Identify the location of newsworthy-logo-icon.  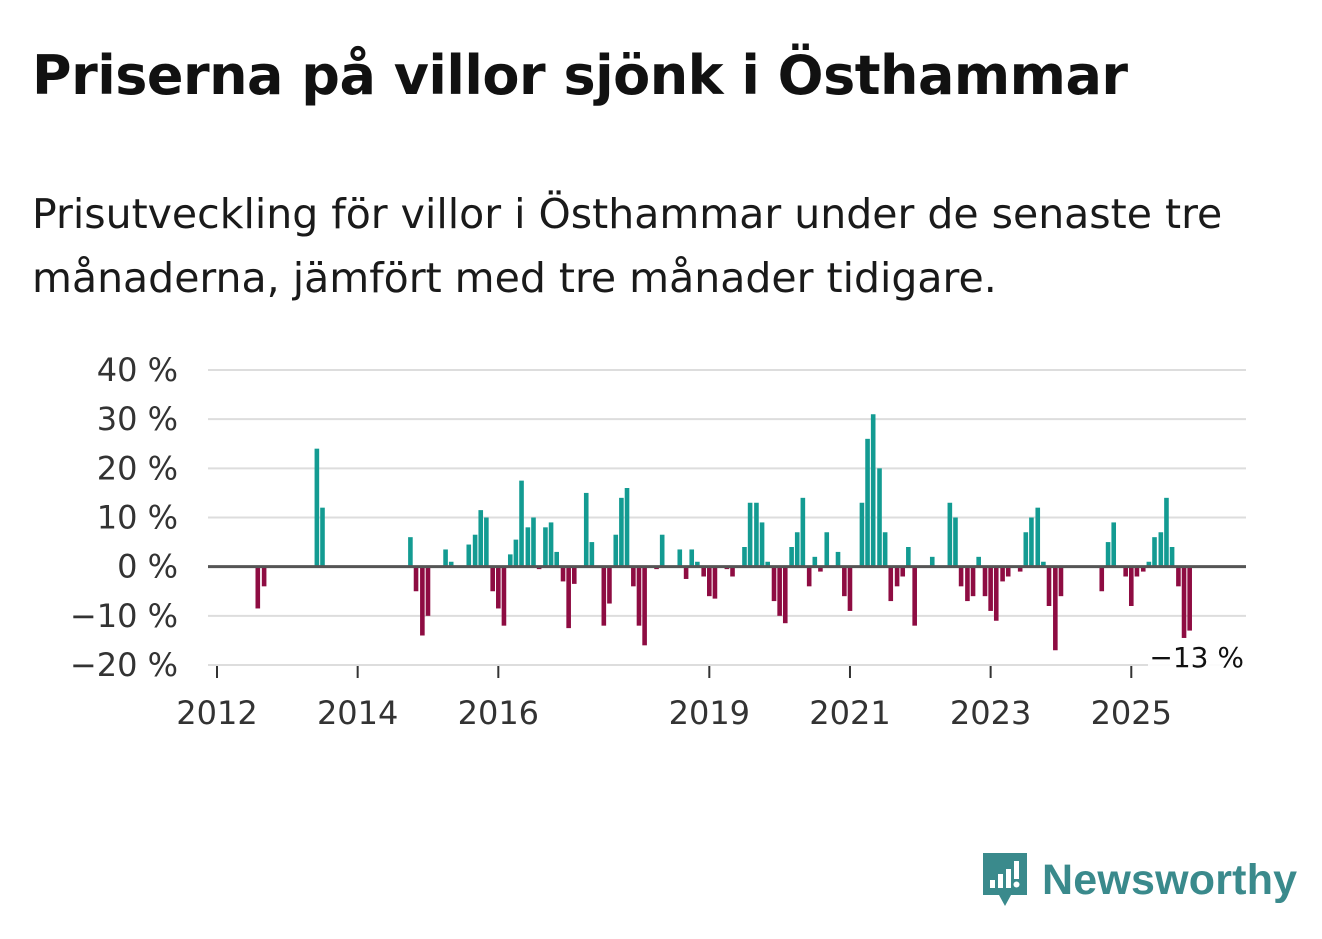
(1005, 879).